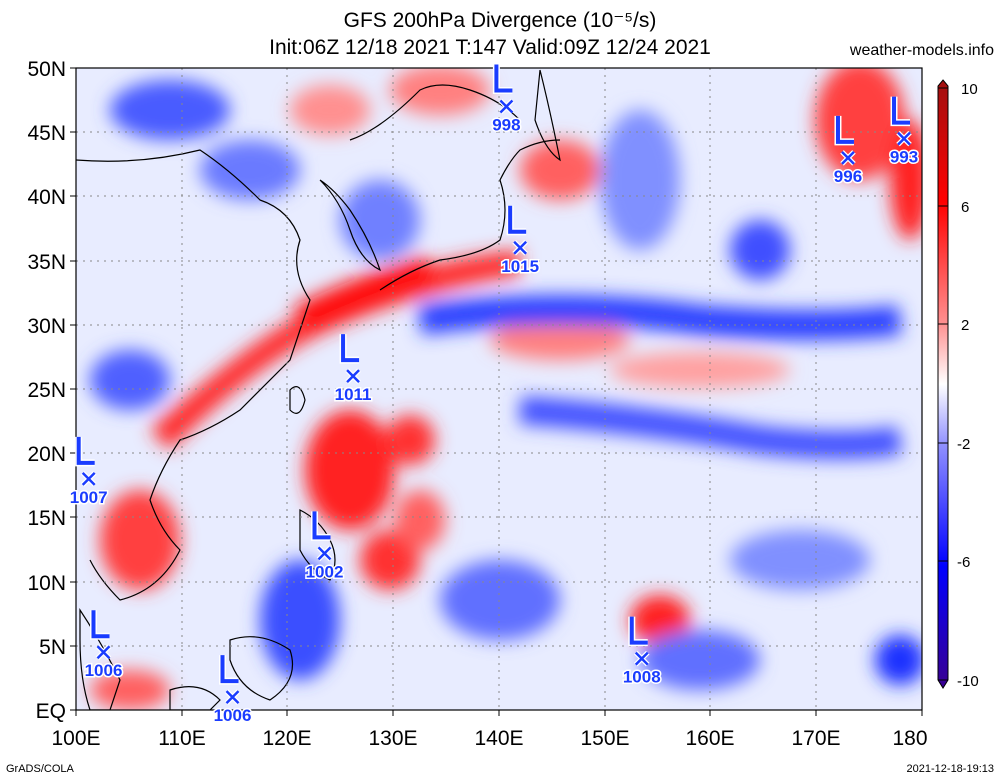 The image size is (1000, 779). What do you see at coordinates (909, 738) in the screenshot?
I see `lon-label: 180` at bounding box center [909, 738].